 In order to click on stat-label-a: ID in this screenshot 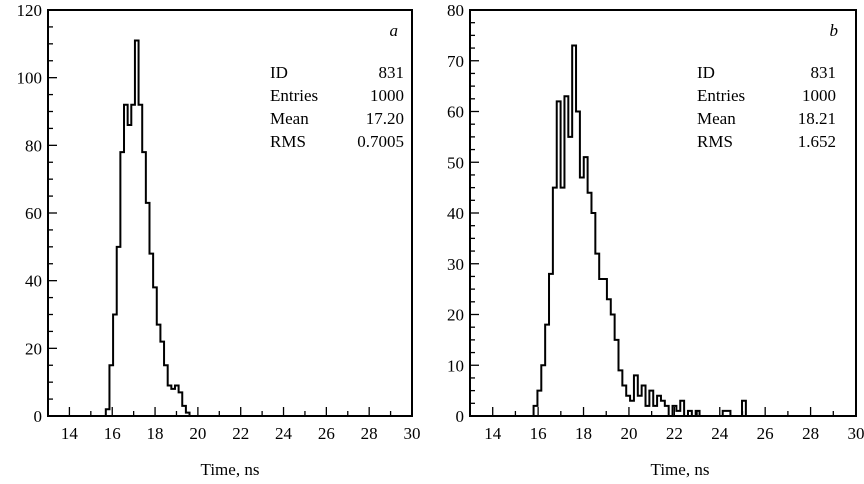, I will do `click(279, 72)`.